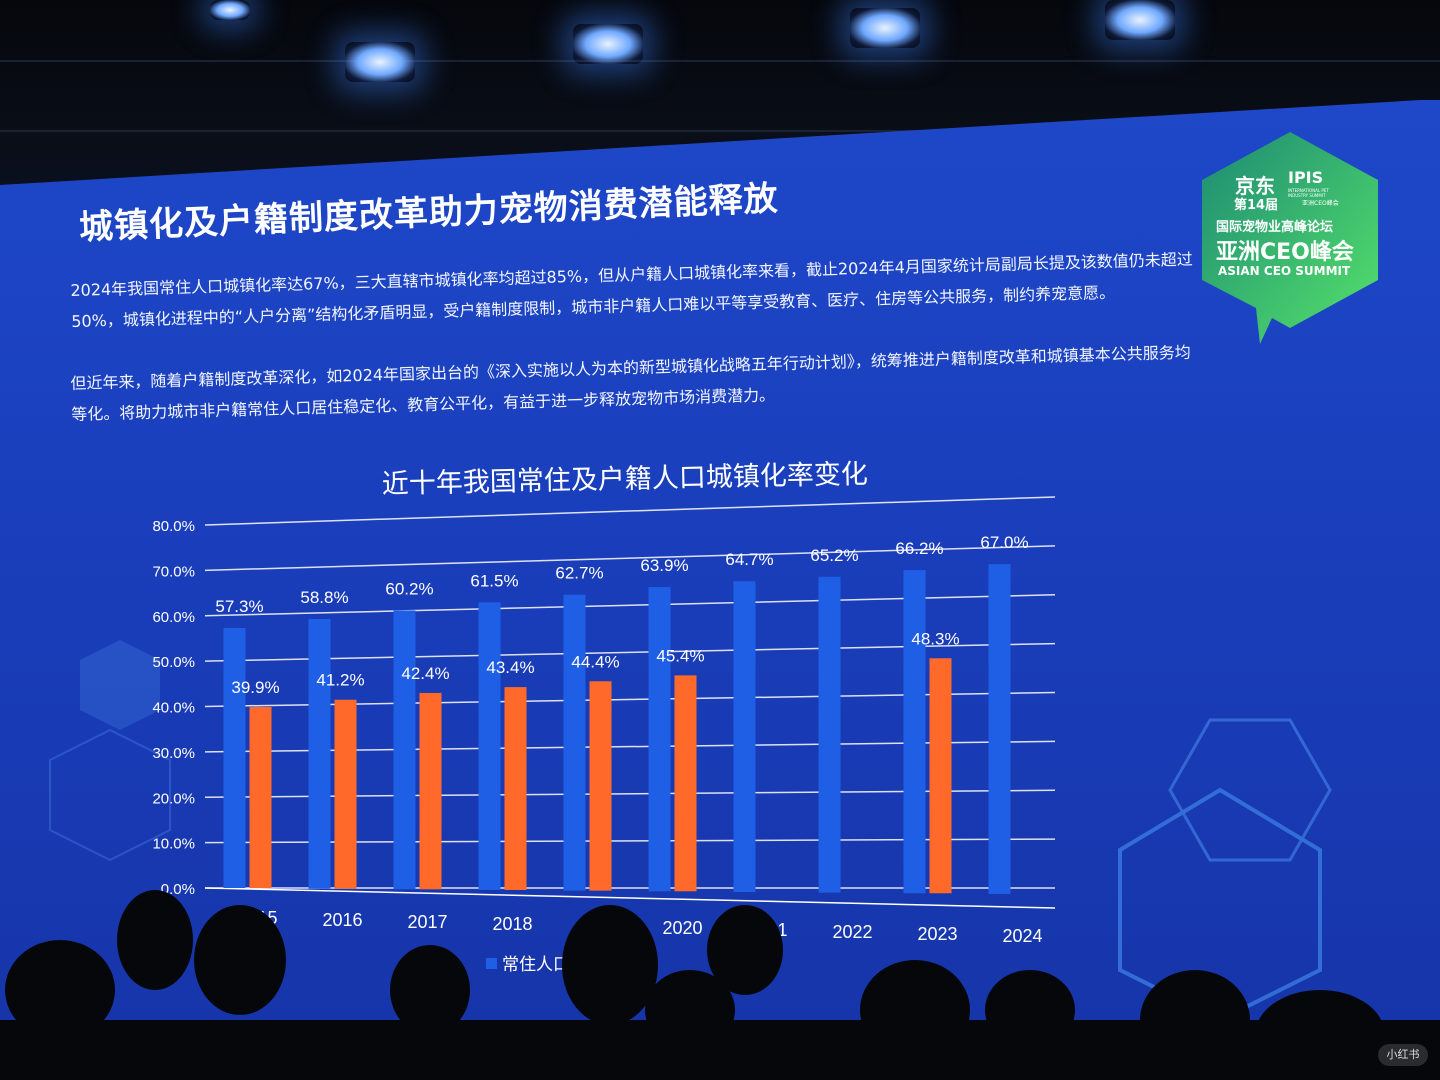 The image size is (1440, 1080). Describe the element at coordinates (659, 739) in the screenshot. I see `bar-resident-2020` at that location.